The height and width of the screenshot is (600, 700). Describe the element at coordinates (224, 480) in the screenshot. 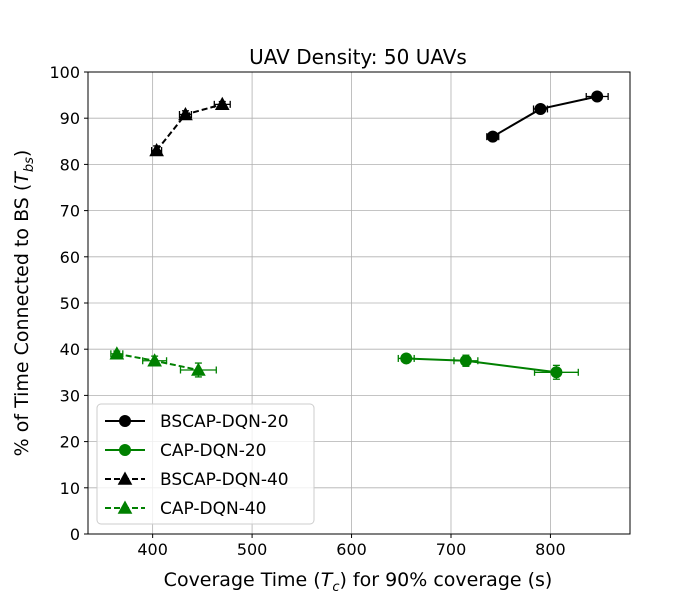

I see `legend-label: BSCAP-DQN-40` at that location.